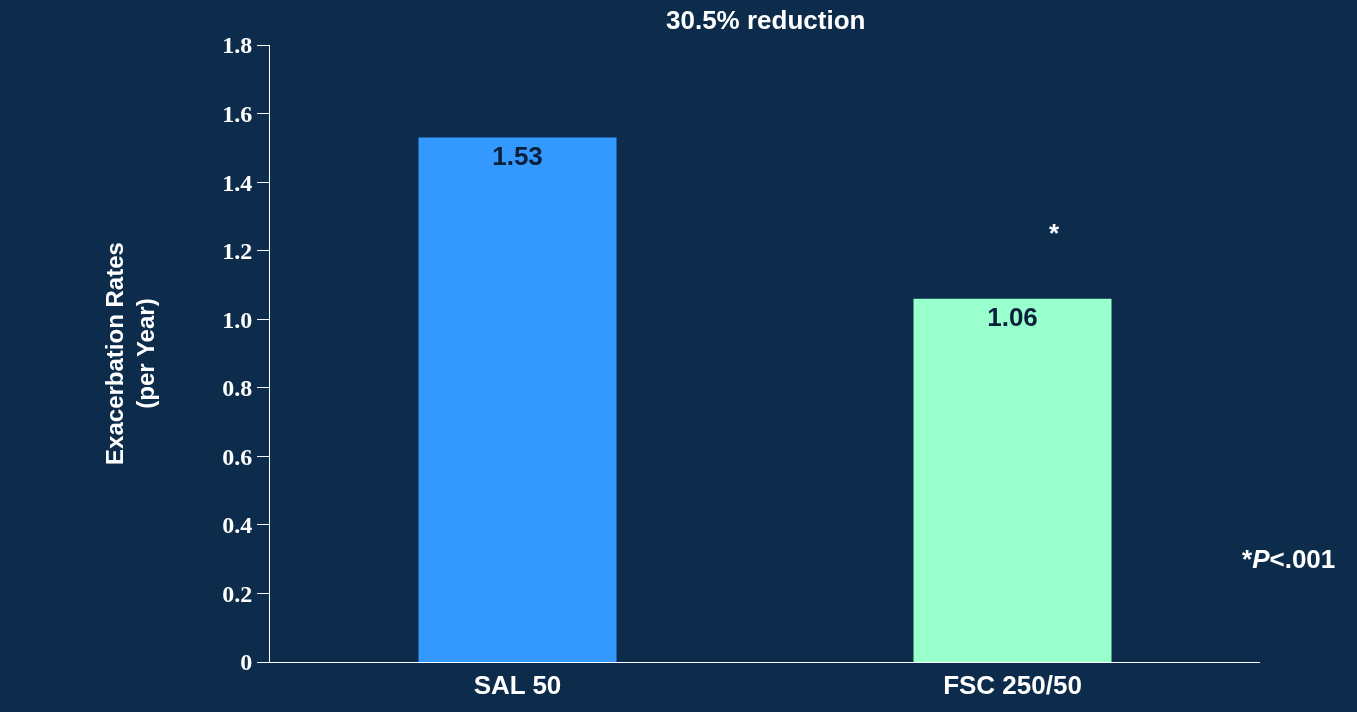 The image size is (1357, 712). I want to click on annotation: *, so click(1054, 233).